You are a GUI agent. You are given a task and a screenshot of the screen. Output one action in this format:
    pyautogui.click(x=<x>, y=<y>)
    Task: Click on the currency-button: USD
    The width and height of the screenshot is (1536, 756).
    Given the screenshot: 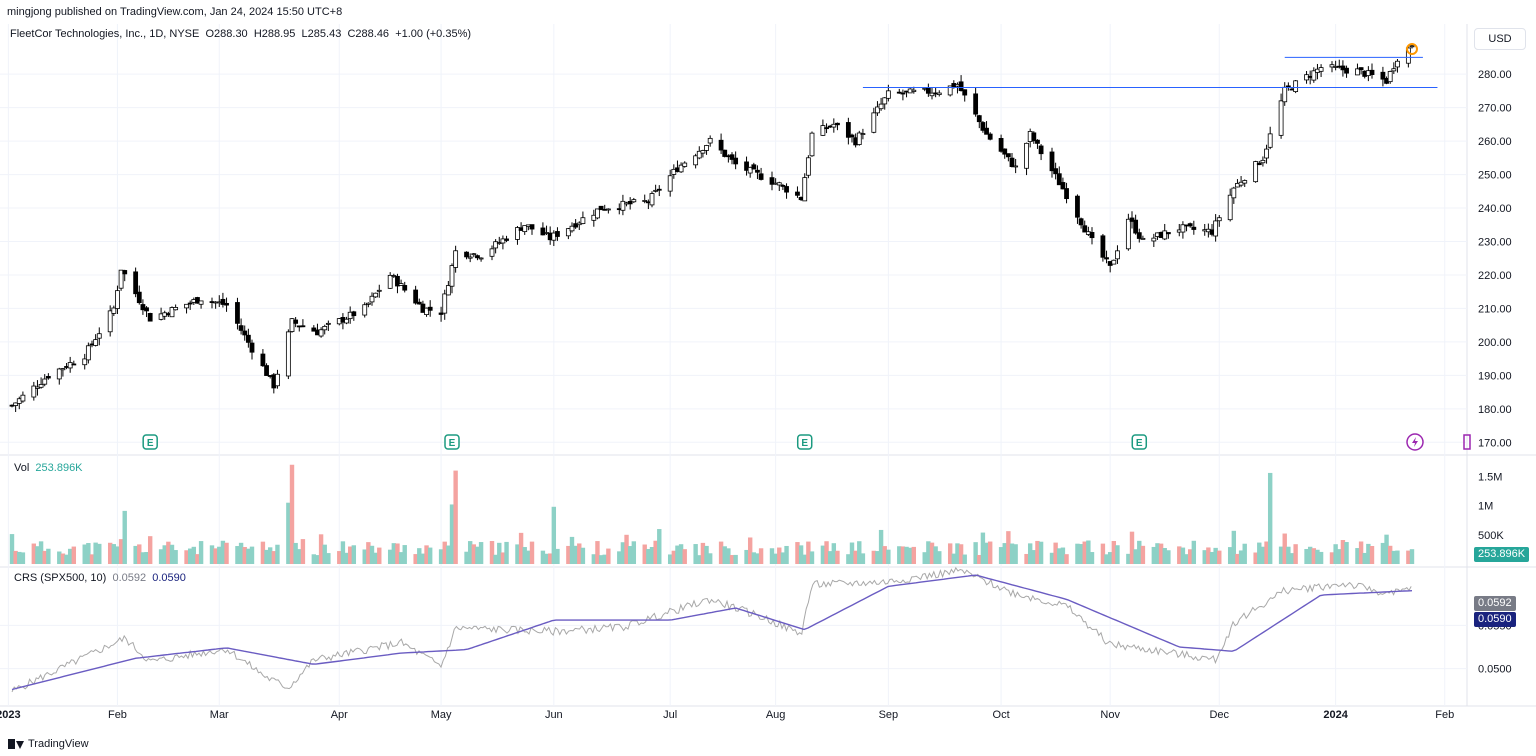 What is the action you would take?
    pyautogui.click(x=1500, y=39)
    